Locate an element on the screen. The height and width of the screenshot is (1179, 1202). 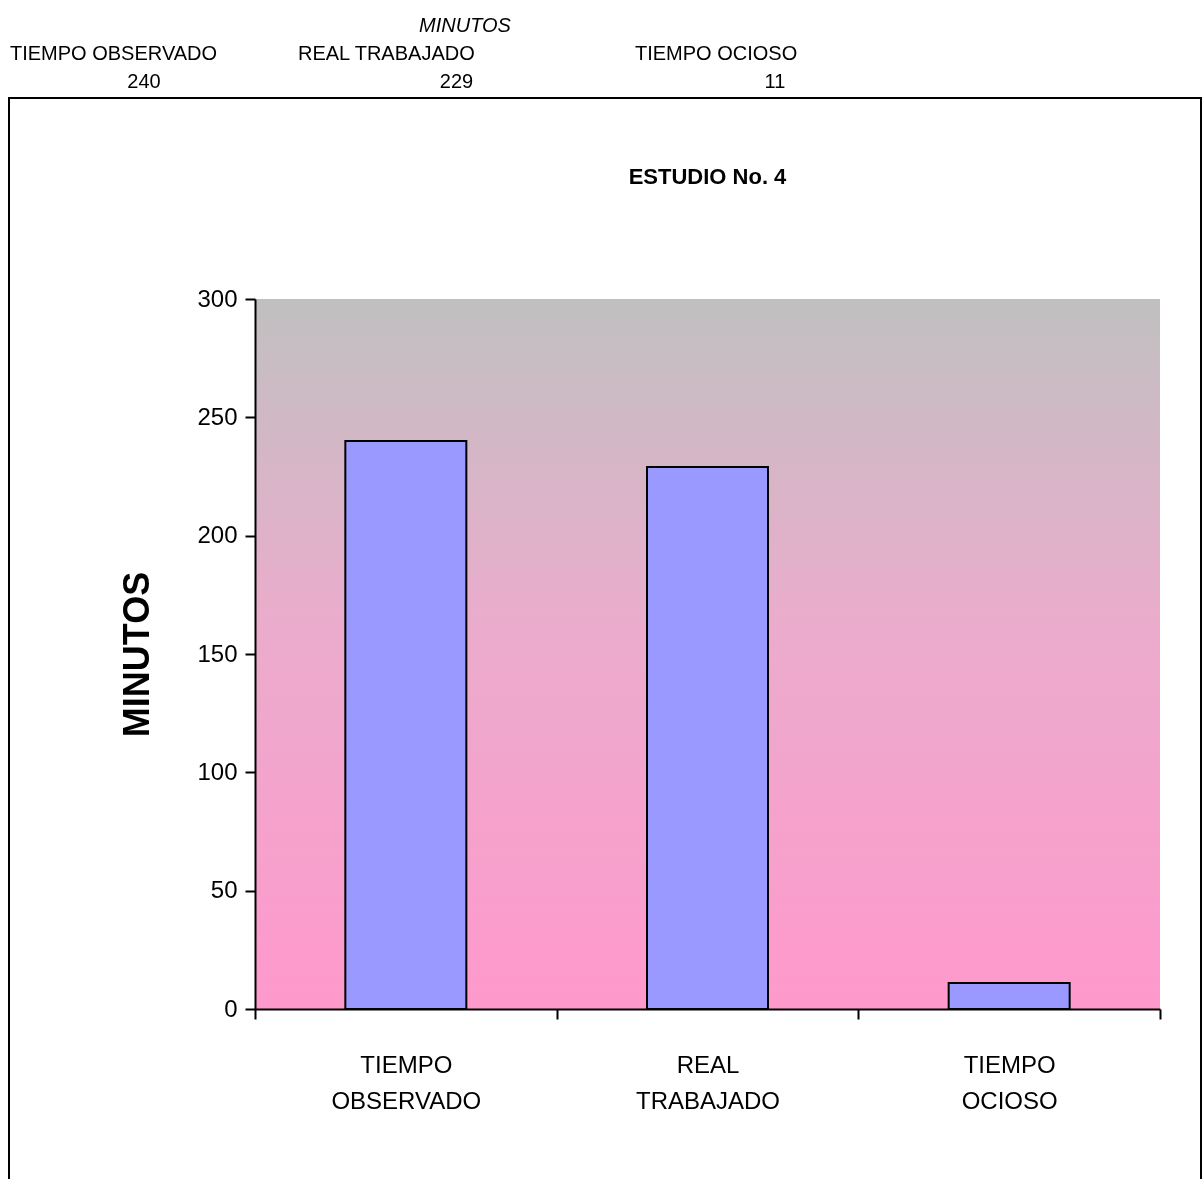
x-tick-label: REAL TRABAJADO is located at coordinates (708, 1082).